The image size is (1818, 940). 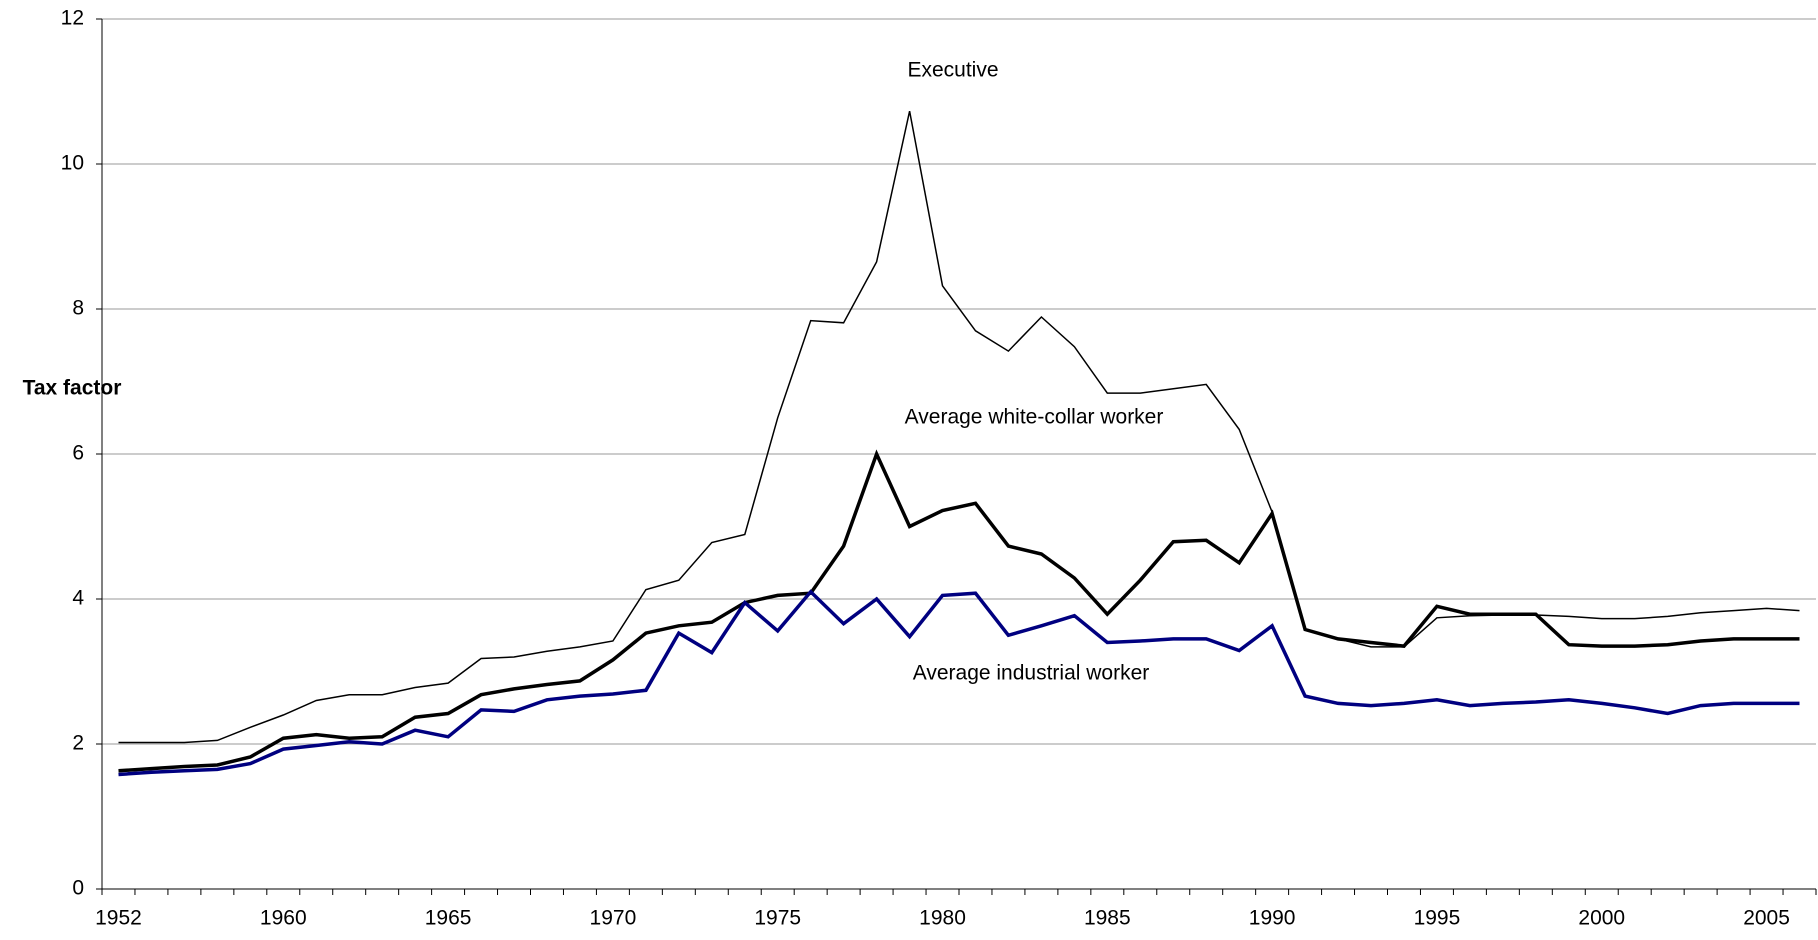 I want to click on y-tick-label: 0, so click(x=78, y=888).